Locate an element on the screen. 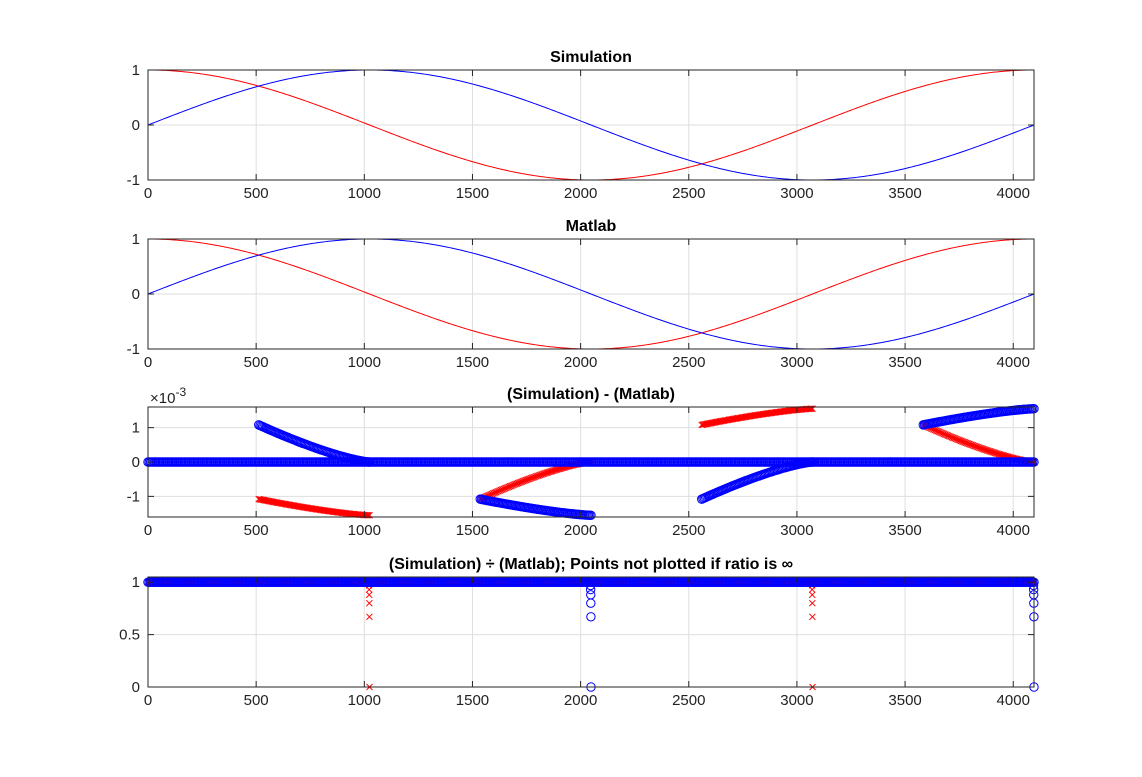 The image size is (1142, 777). exponent-power: -3 is located at coordinates (180, 392).